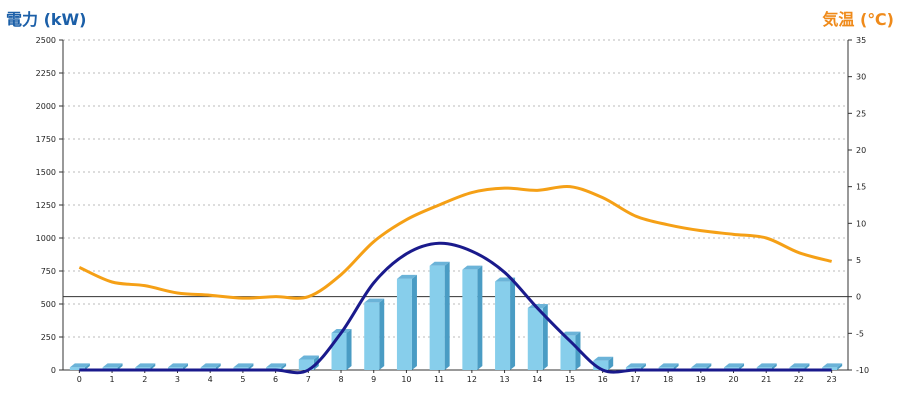  I want to click on y-tick-label-right: -10, so click(862, 370).